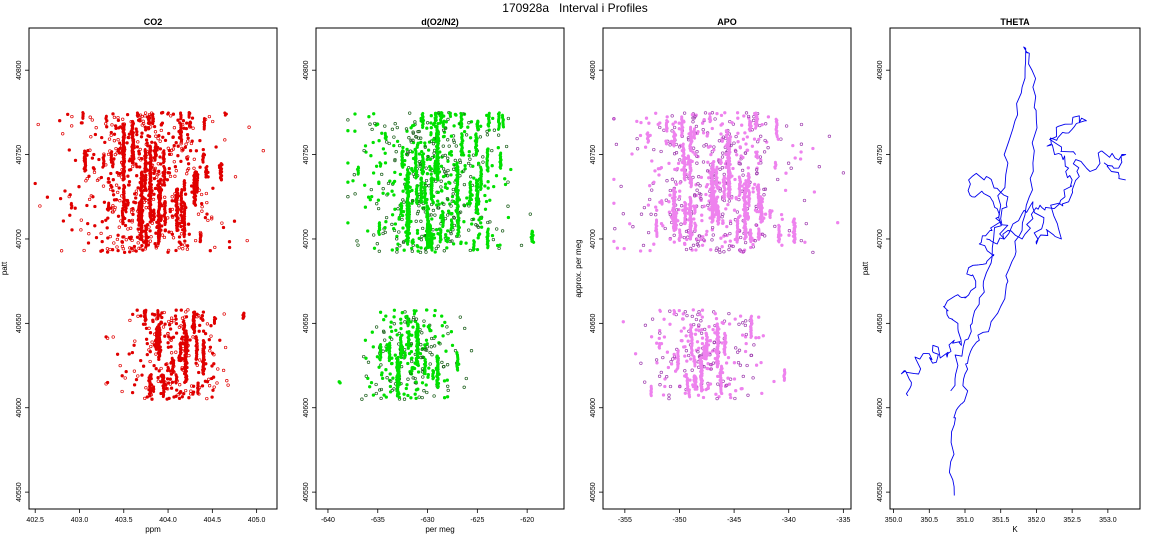  What do you see at coordinates (593, 324) in the screenshot?
I see `y-tick-label: 40650` at bounding box center [593, 324].